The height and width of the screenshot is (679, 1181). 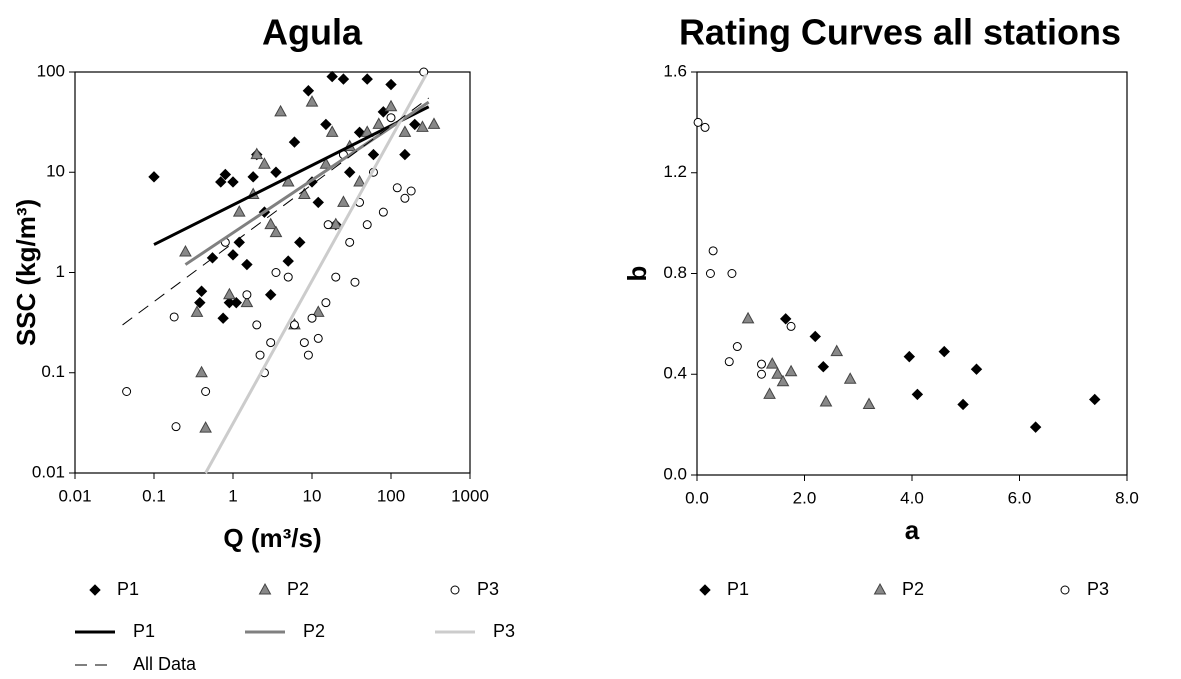 I want to click on y-tick-label: 0.01, so click(x=48, y=471).